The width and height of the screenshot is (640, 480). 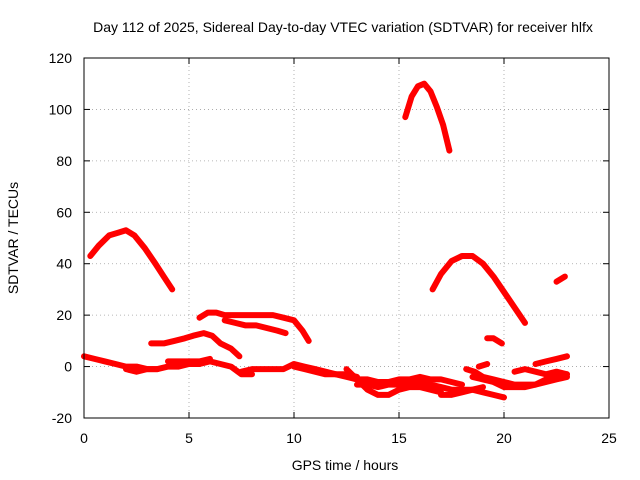 I want to click on x-tick-labels: 0 5 10 15 20 25, so click(x=348, y=438).